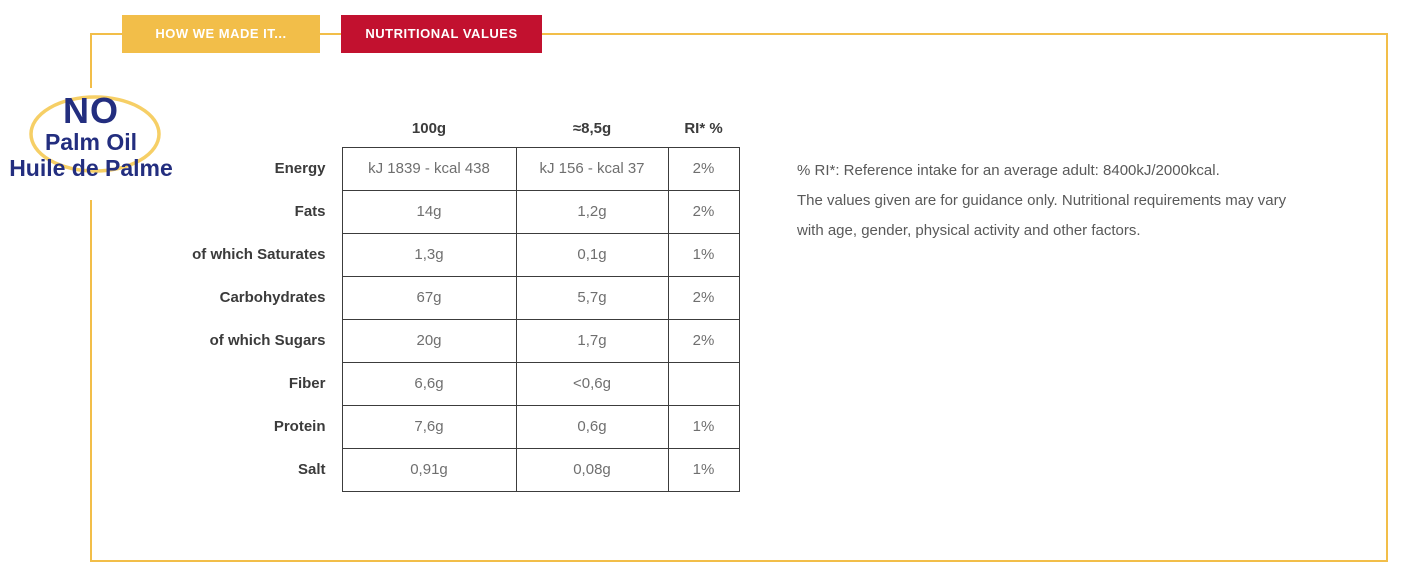  What do you see at coordinates (267, 340) in the screenshot?
I see `row-label: of which Sugars` at bounding box center [267, 340].